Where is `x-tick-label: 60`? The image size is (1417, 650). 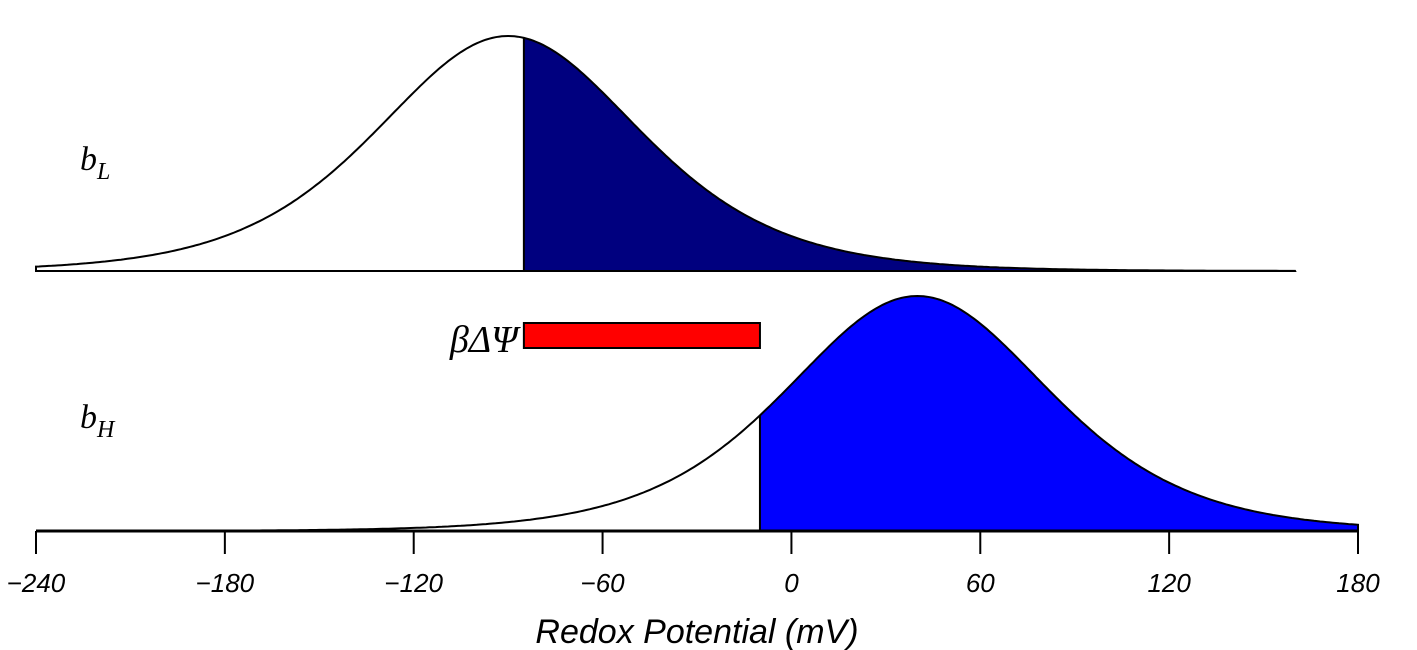
x-tick-label: 60 is located at coordinates (980, 583).